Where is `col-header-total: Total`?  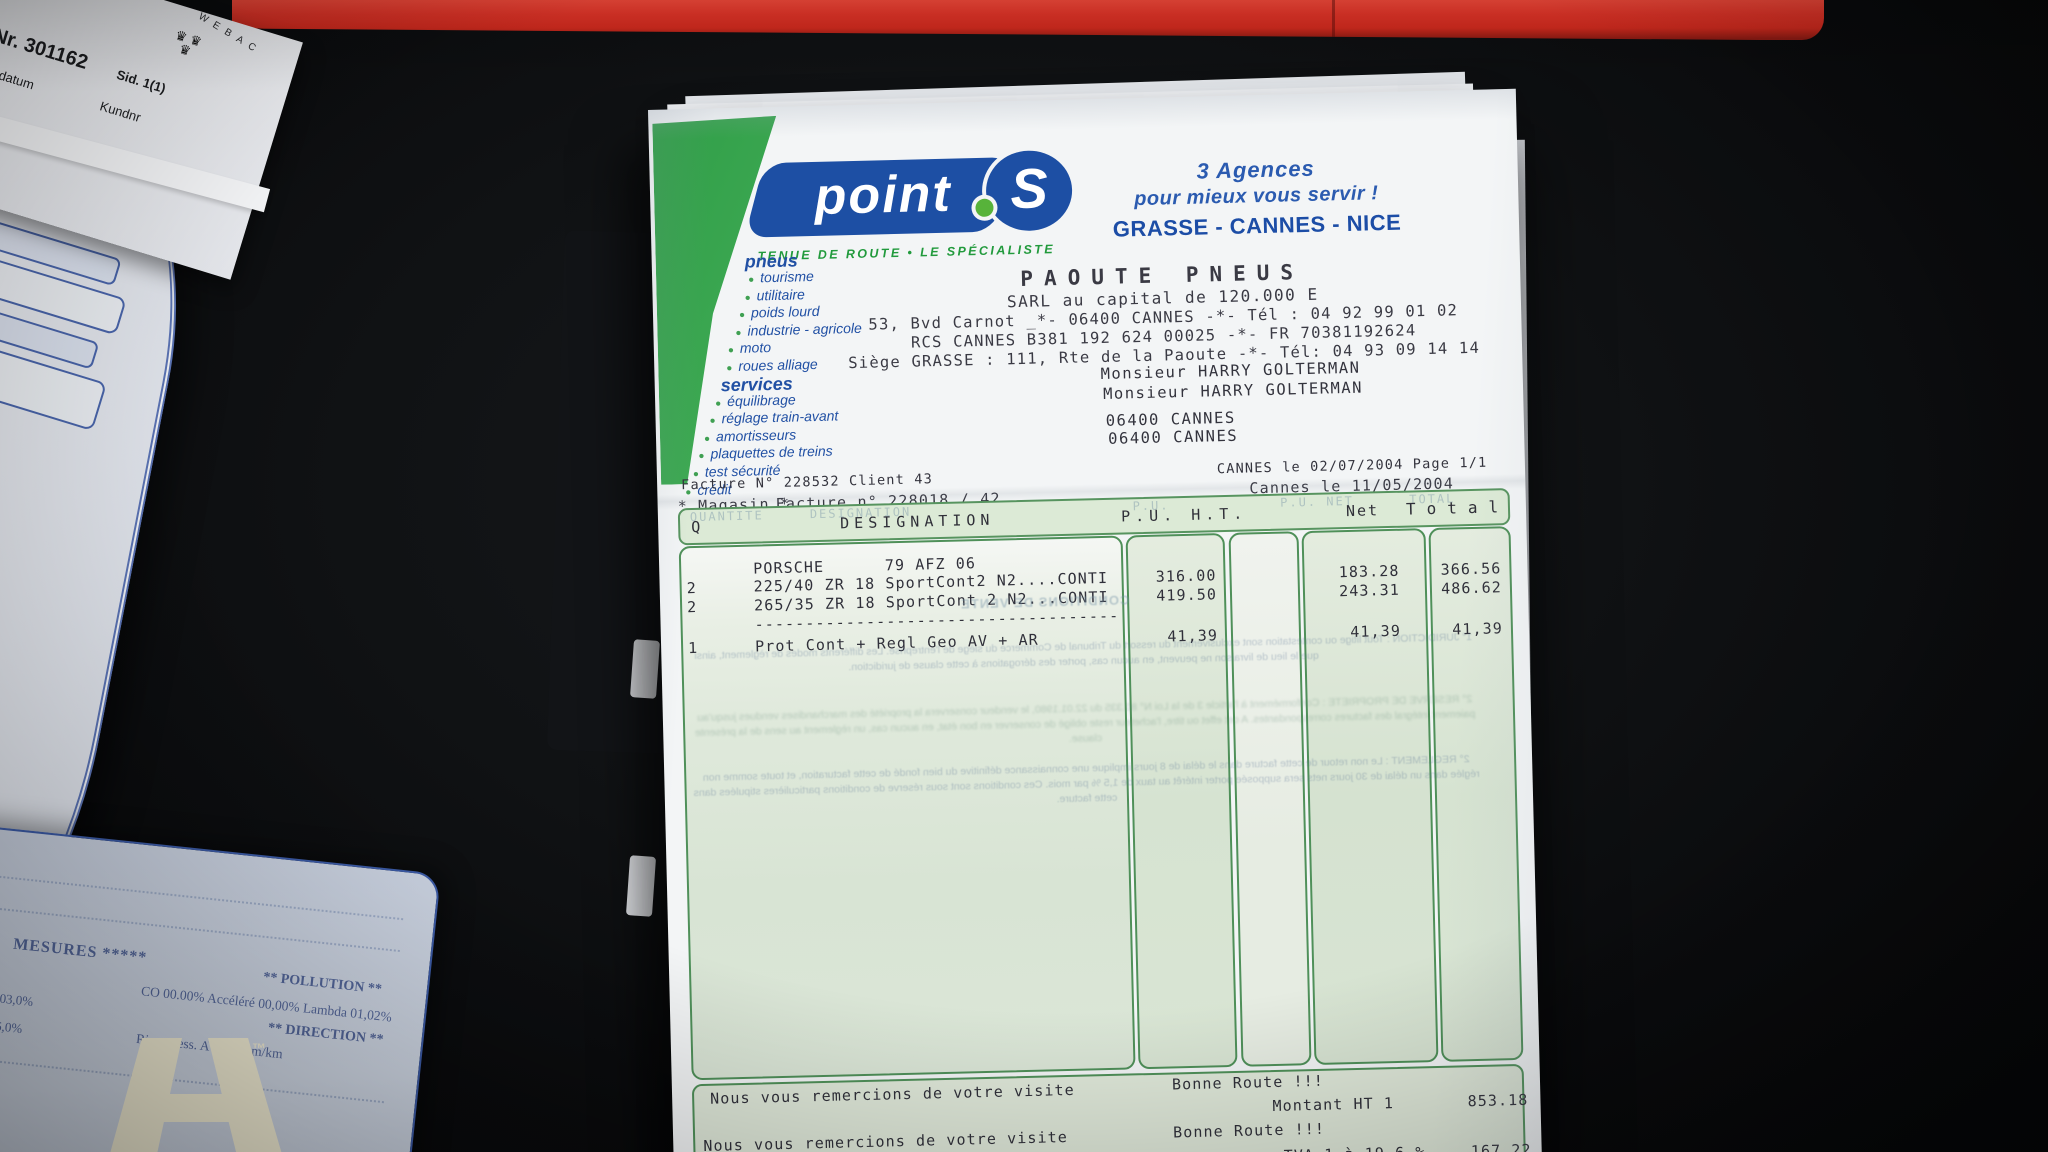
col-header-total: Total is located at coordinates (1457, 508).